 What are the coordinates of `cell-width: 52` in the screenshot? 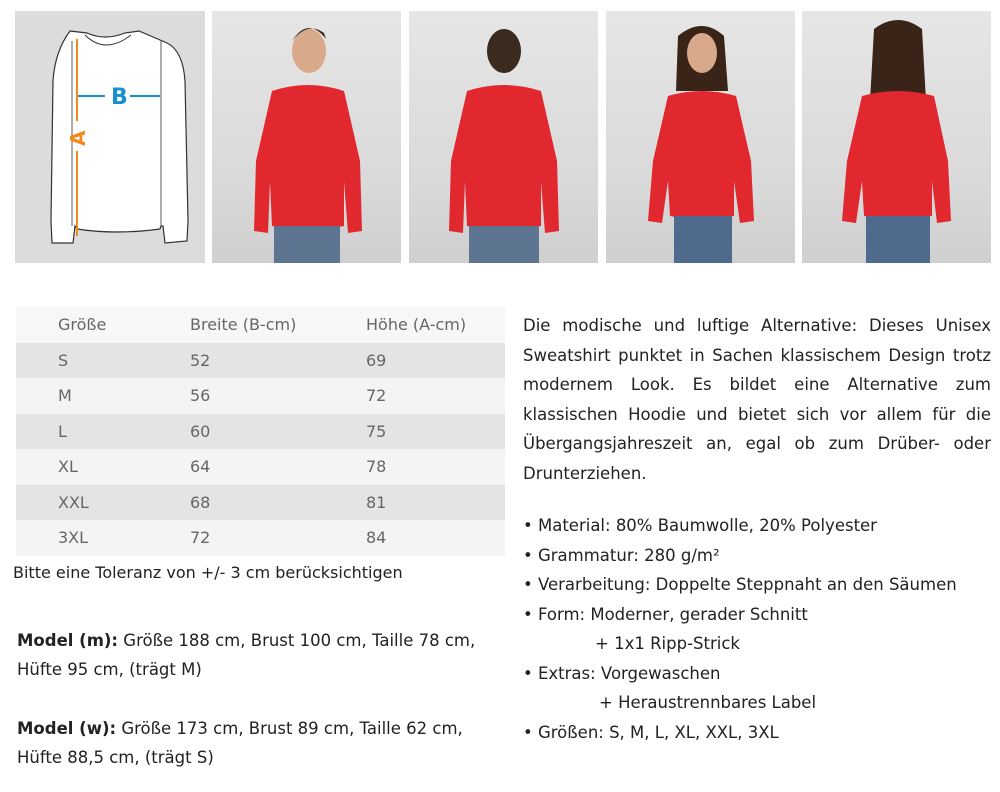 It's located at (200, 360).